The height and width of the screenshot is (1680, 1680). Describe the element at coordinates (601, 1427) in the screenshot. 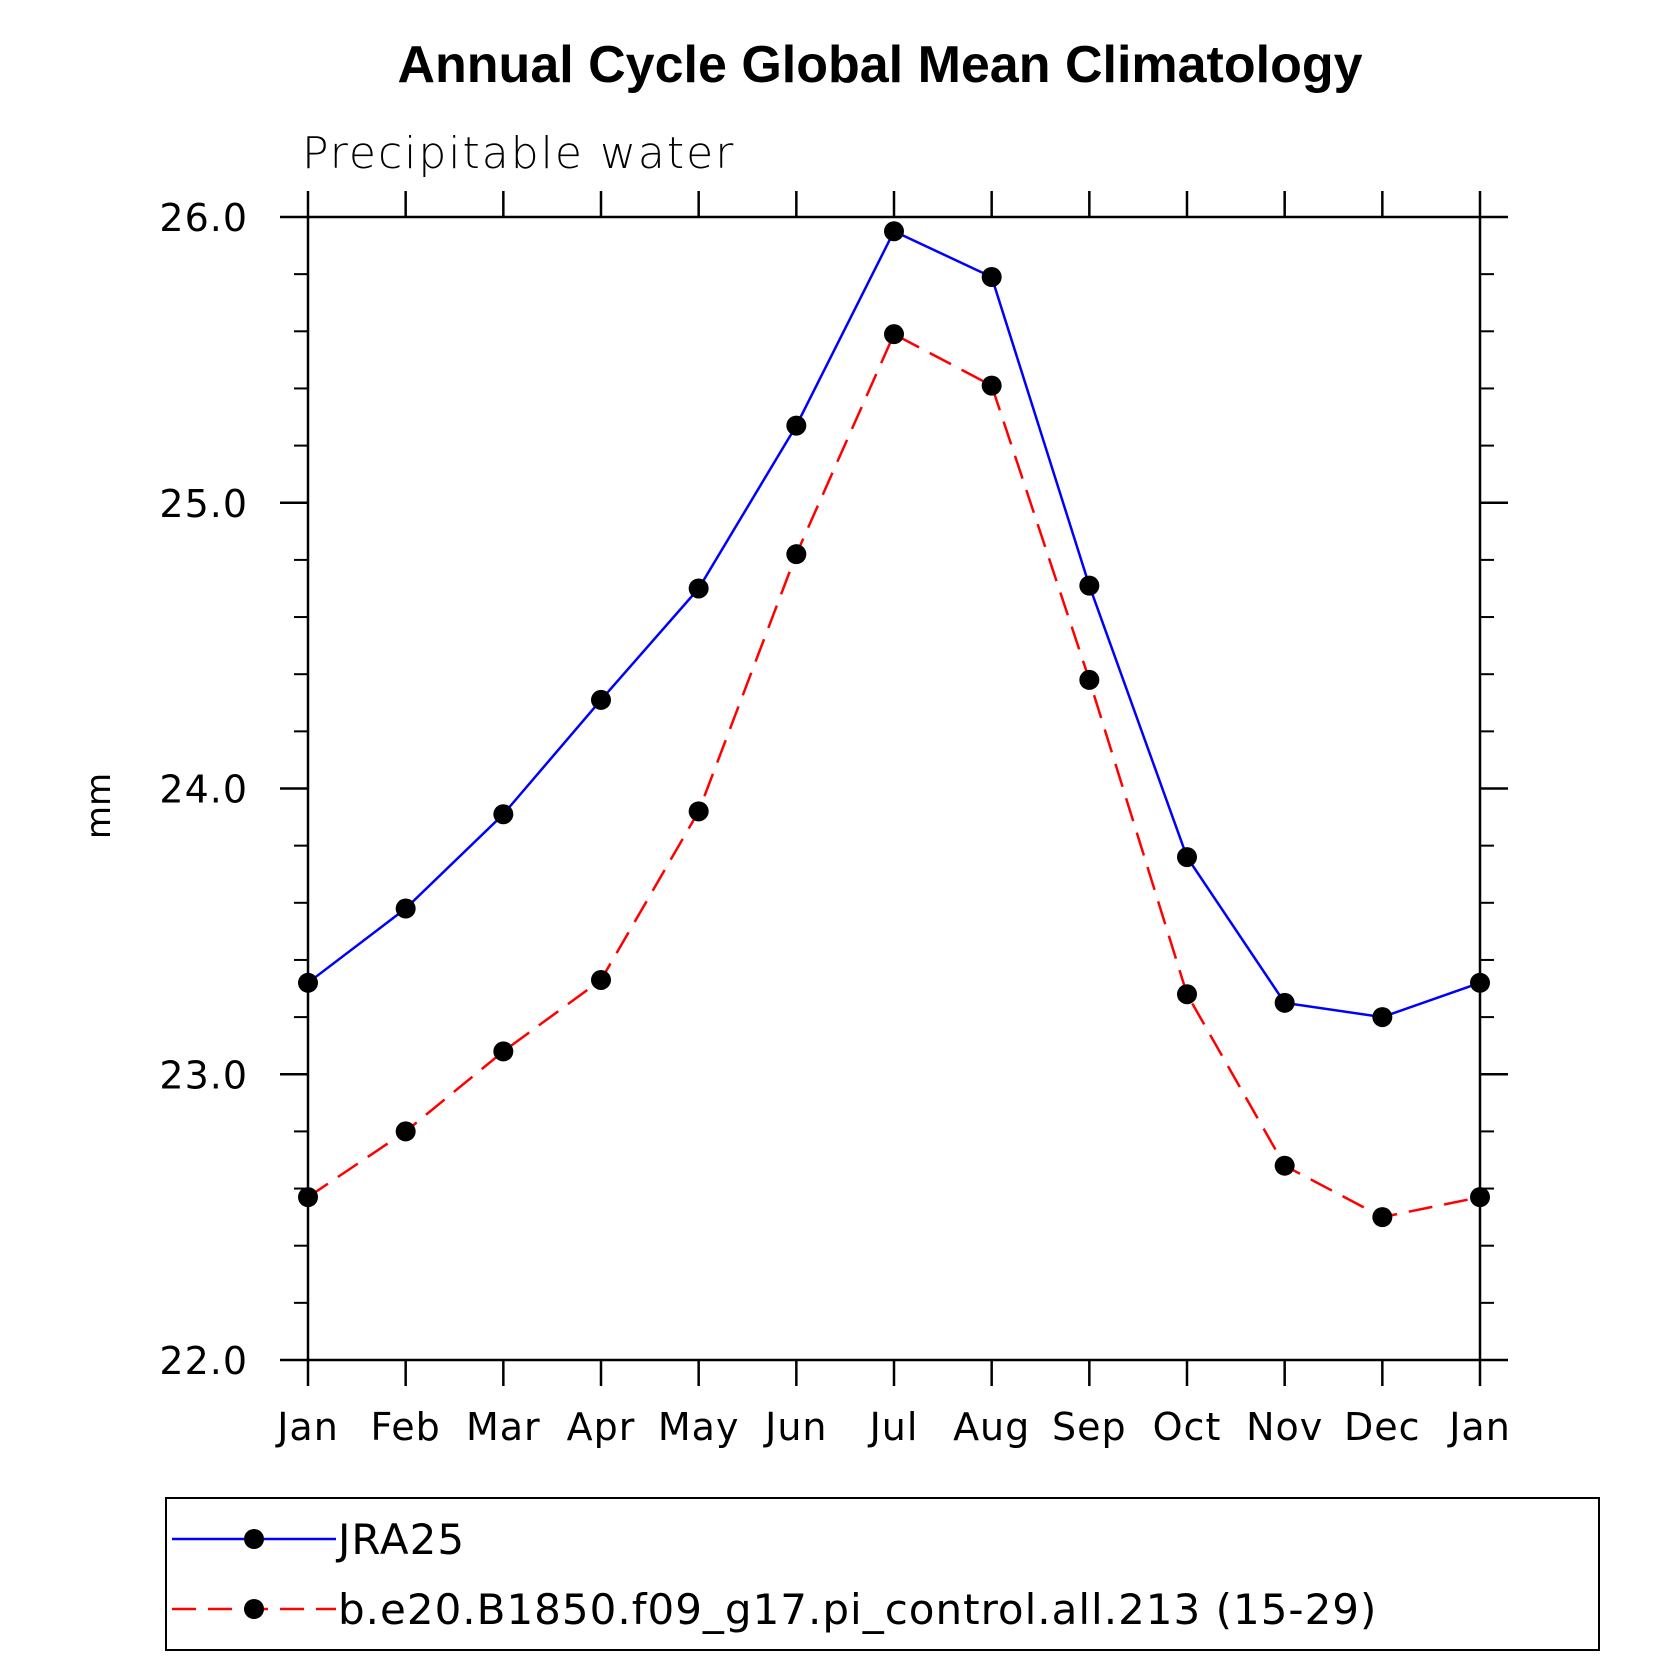

I see `x-tick-label: Apr` at that location.